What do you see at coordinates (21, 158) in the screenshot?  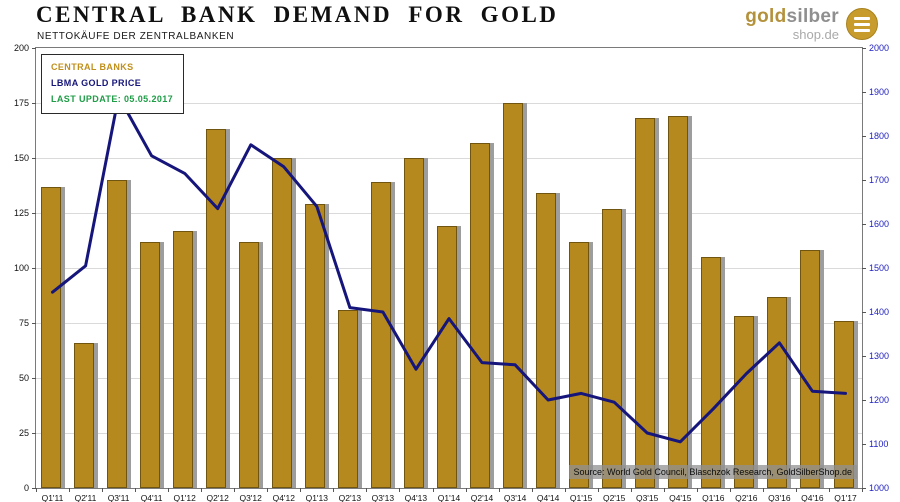 I see `y-axis-left-label: 150` at bounding box center [21, 158].